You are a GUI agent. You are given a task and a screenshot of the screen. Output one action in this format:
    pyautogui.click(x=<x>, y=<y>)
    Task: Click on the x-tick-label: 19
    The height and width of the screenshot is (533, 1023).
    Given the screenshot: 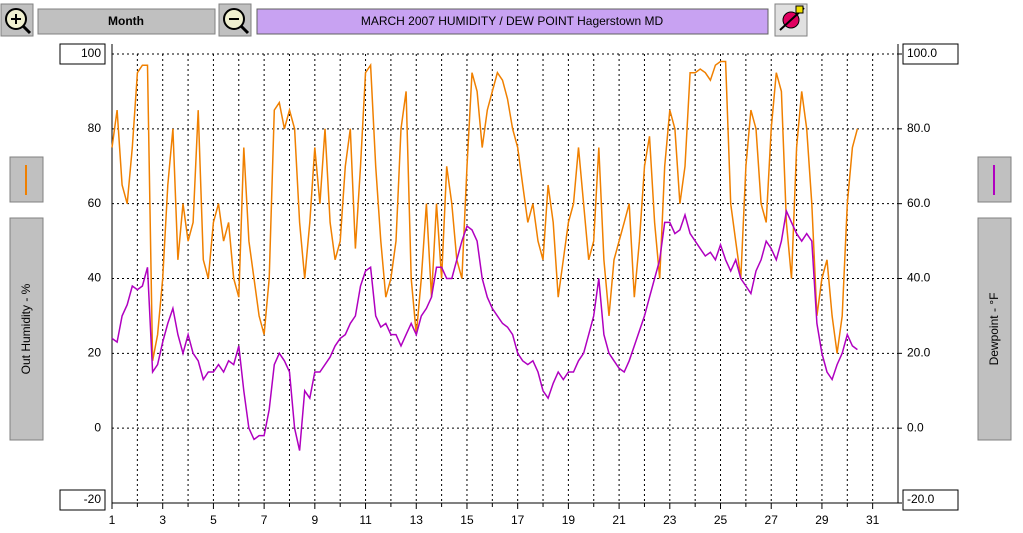 What is the action you would take?
    pyautogui.click(x=569, y=520)
    